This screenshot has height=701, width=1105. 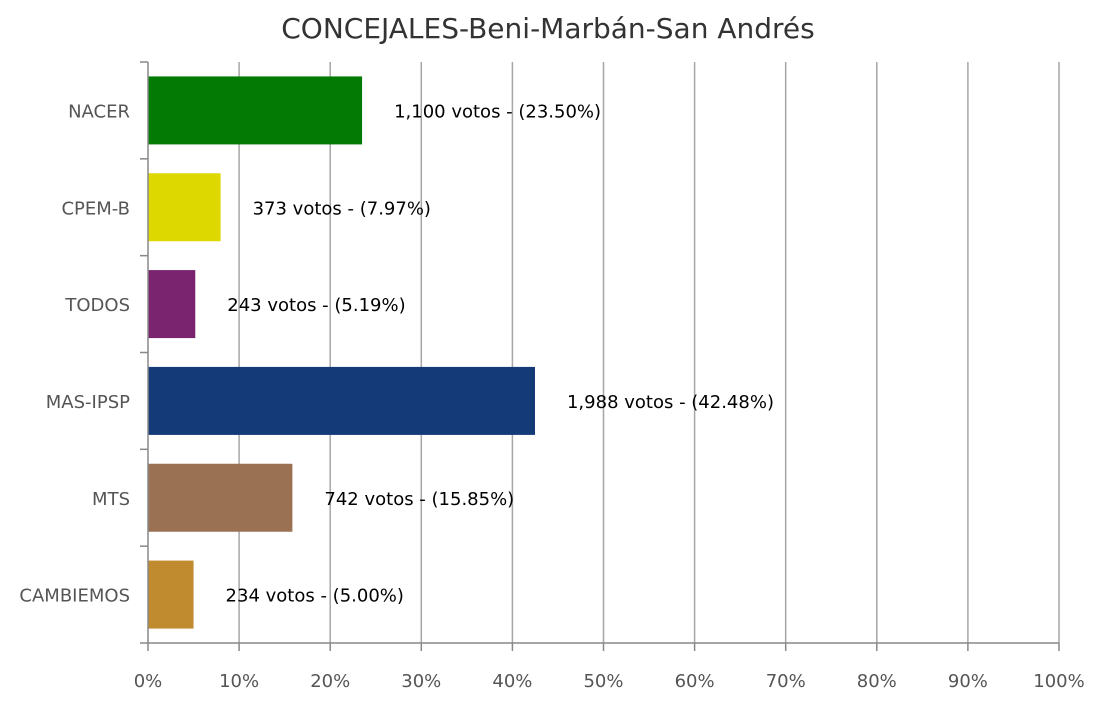 What do you see at coordinates (1058, 681) in the screenshot?
I see `x-tick-label: 100%` at bounding box center [1058, 681].